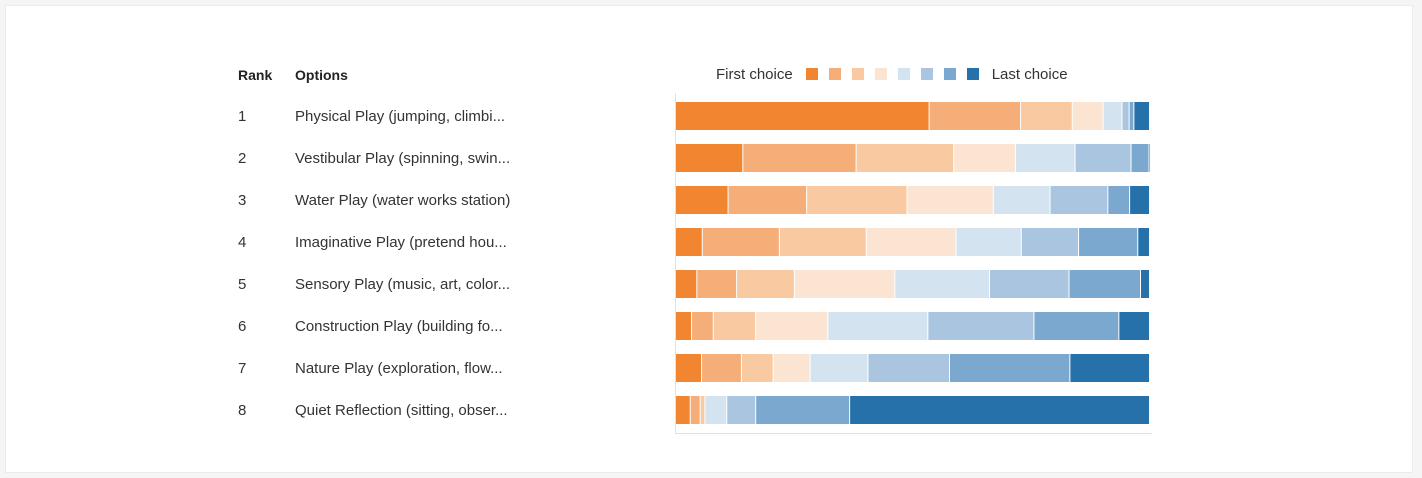  Describe the element at coordinates (242, 410) in the screenshot. I see `rank-label: 8` at that location.